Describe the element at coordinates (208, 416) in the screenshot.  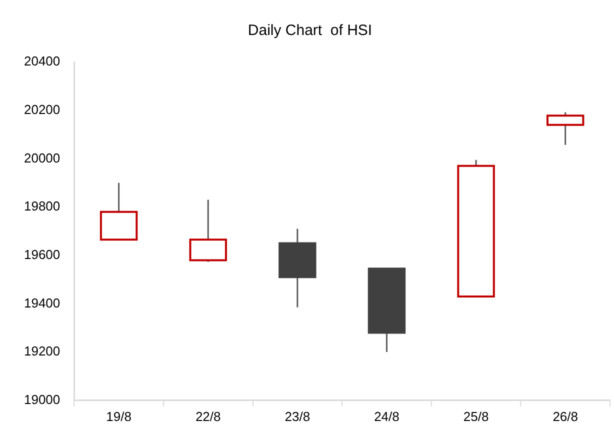
I see `x-tick-label: 22/8` at that location.